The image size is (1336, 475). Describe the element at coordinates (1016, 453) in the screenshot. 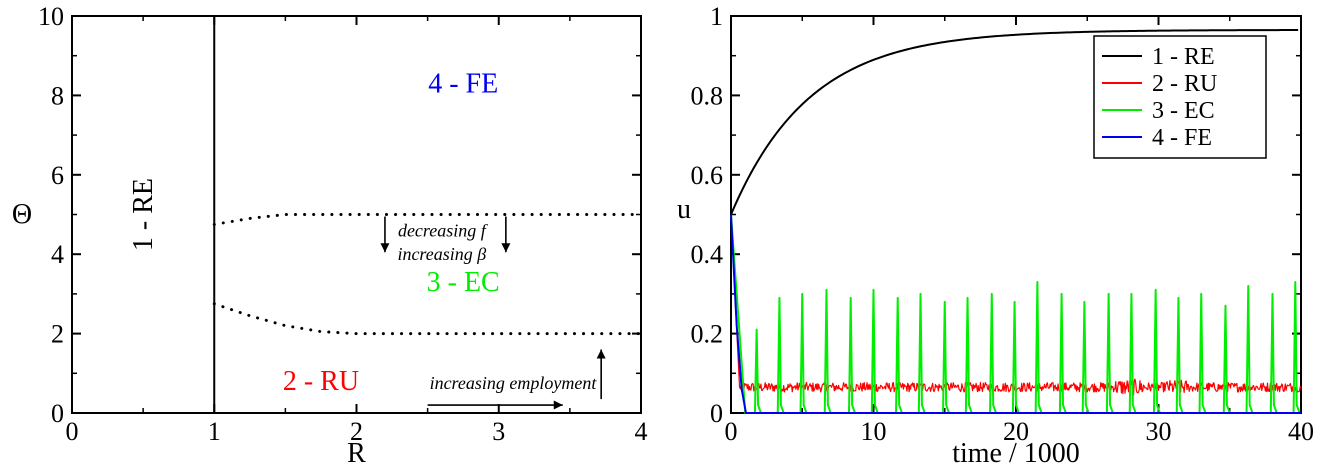

I see `x-axis-title: time / 1000` at that location.